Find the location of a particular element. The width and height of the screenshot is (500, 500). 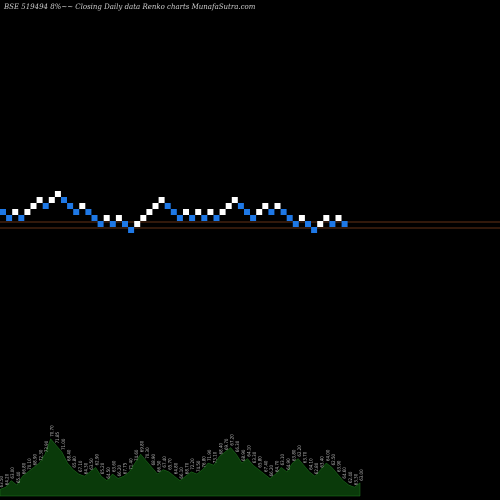

volume-label: 70.10 is located at coordinates (29, 464).